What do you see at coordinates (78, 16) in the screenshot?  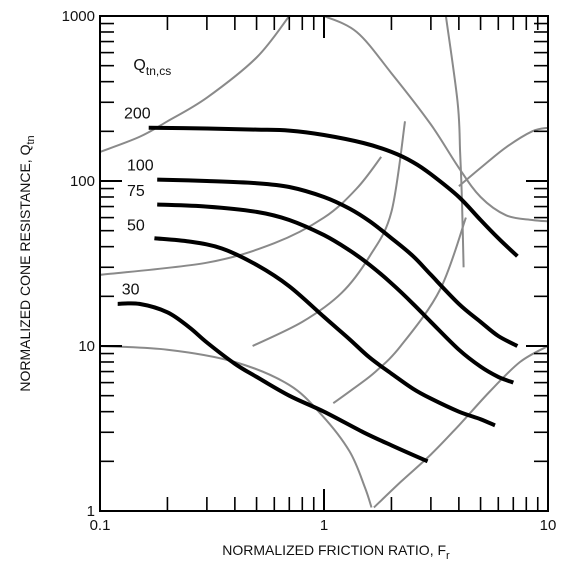 I see `y-tick-label: 1000` at bounding box center [78, 16].